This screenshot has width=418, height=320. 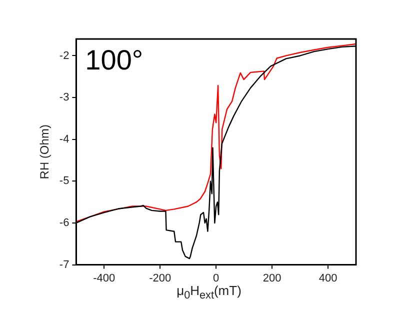 I want to click on x-tick-label: -400, so click(x=104, y=278).